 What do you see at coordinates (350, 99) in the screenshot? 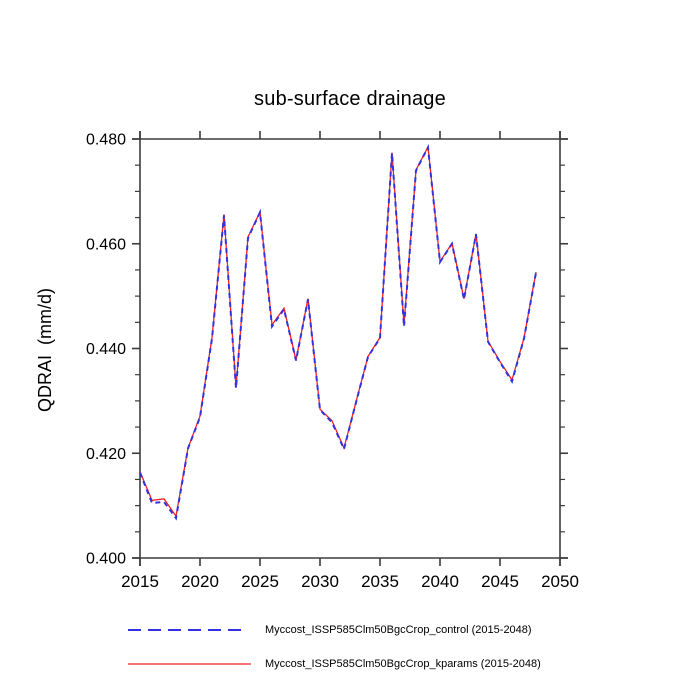
I see `chart-title: sub-surface drainage` at bounding box center [350, 99].